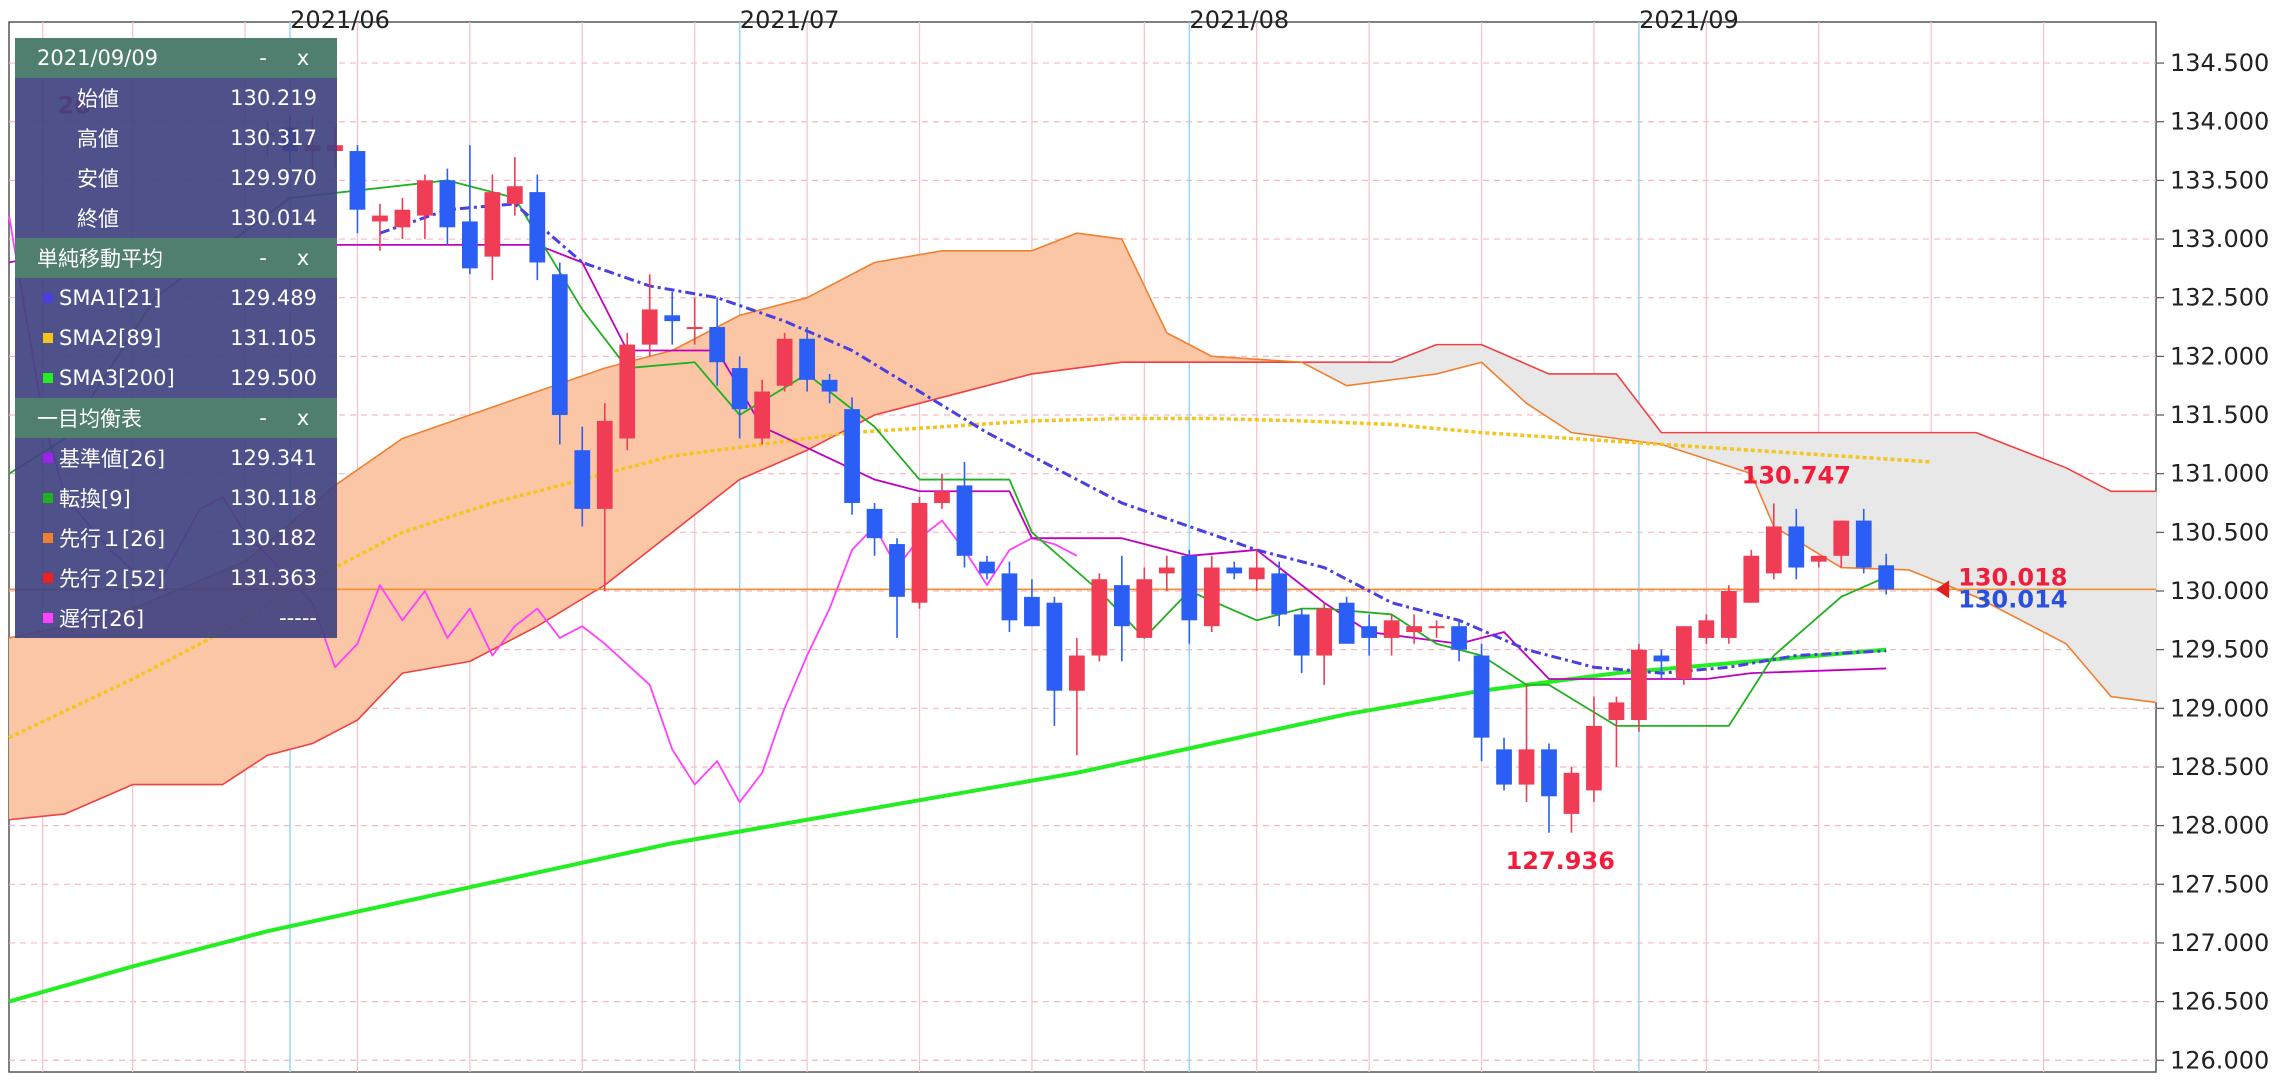  I want to click on right-price-label-1: 130.014, so click(2012, 599).